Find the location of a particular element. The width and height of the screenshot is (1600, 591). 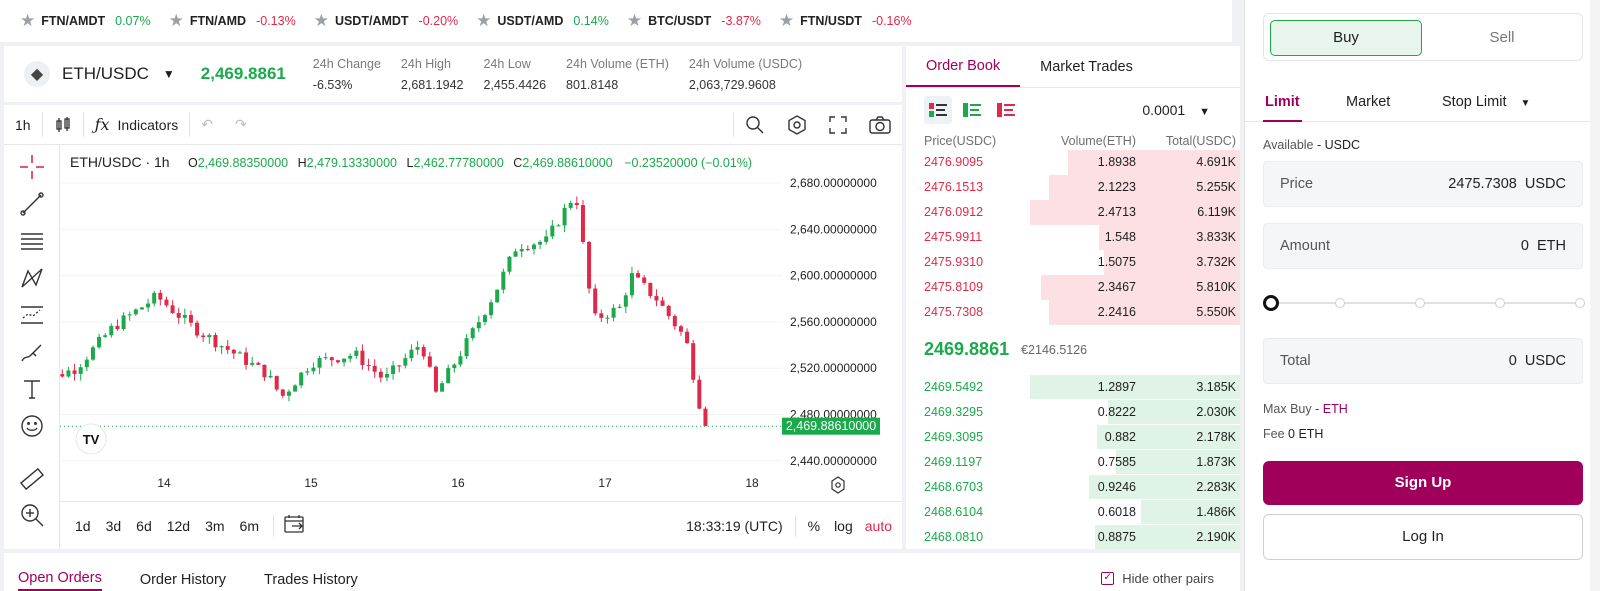

checkbox-checked-icon: ✓ is located at coordinates (1108, 578).